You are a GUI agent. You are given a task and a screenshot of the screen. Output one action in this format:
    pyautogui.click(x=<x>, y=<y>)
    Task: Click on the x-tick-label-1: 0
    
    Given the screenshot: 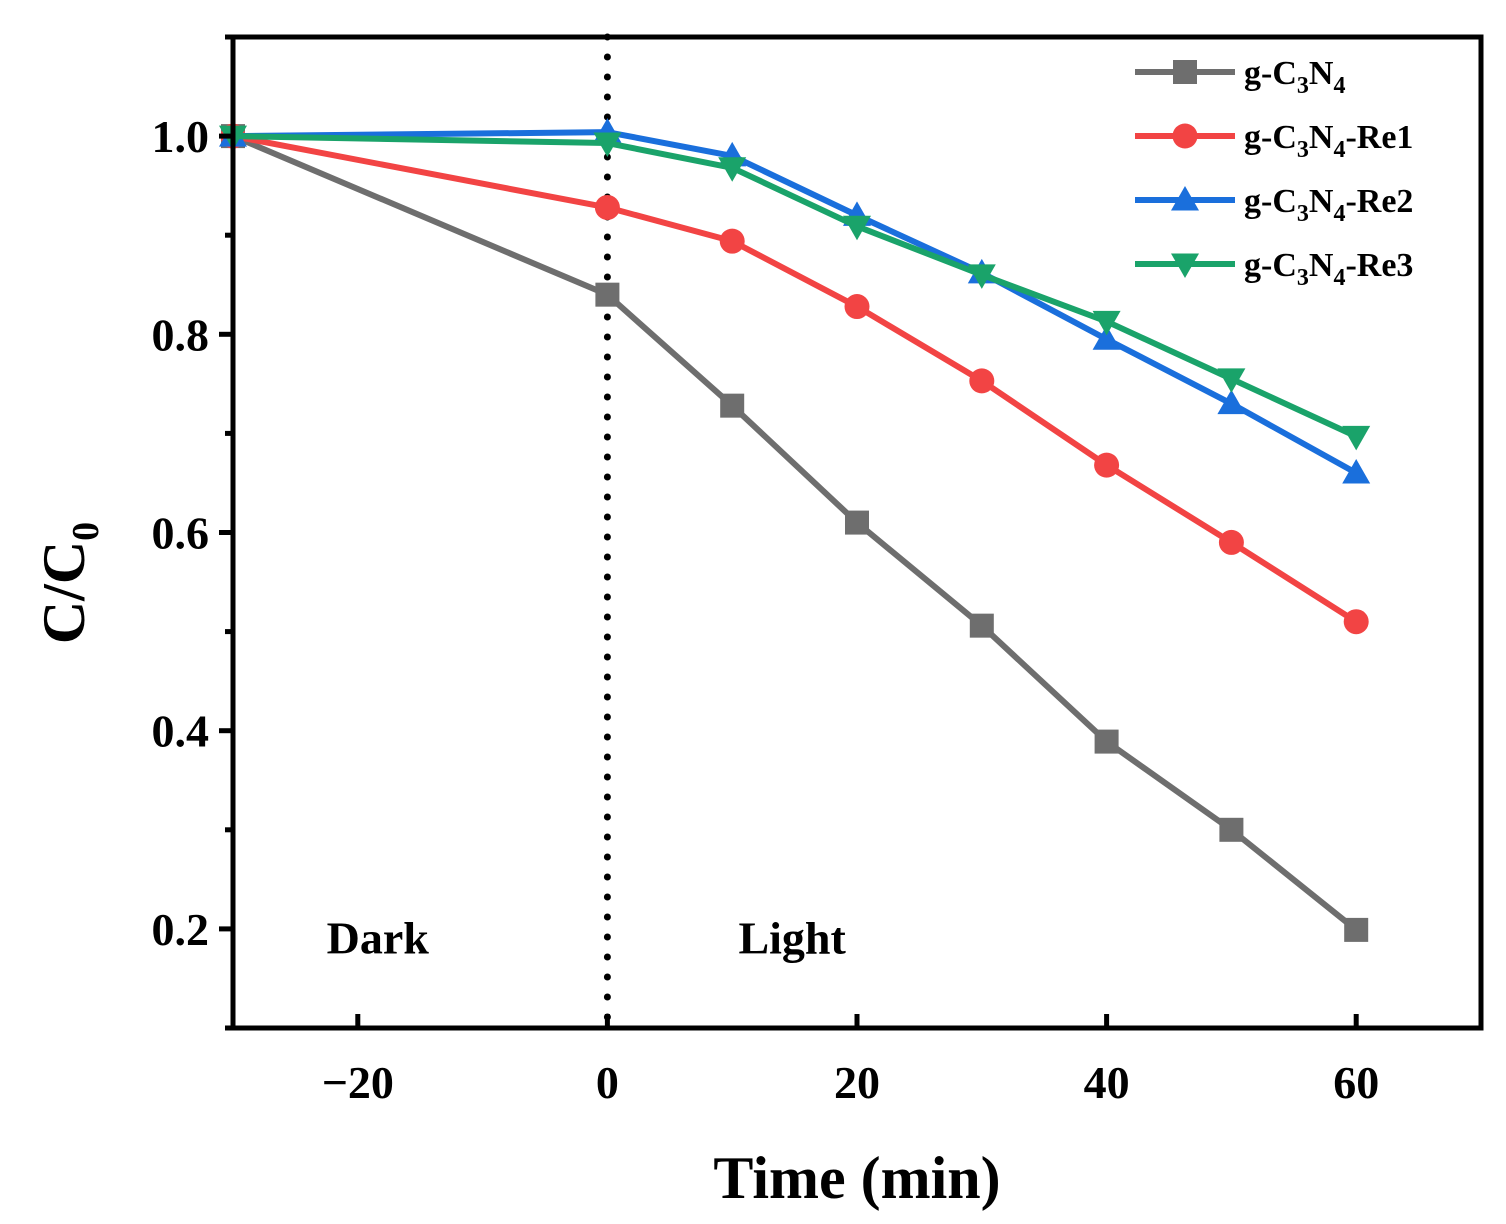 What is the action you would take?
    pyautogui.click(x=607, y=1082)
    